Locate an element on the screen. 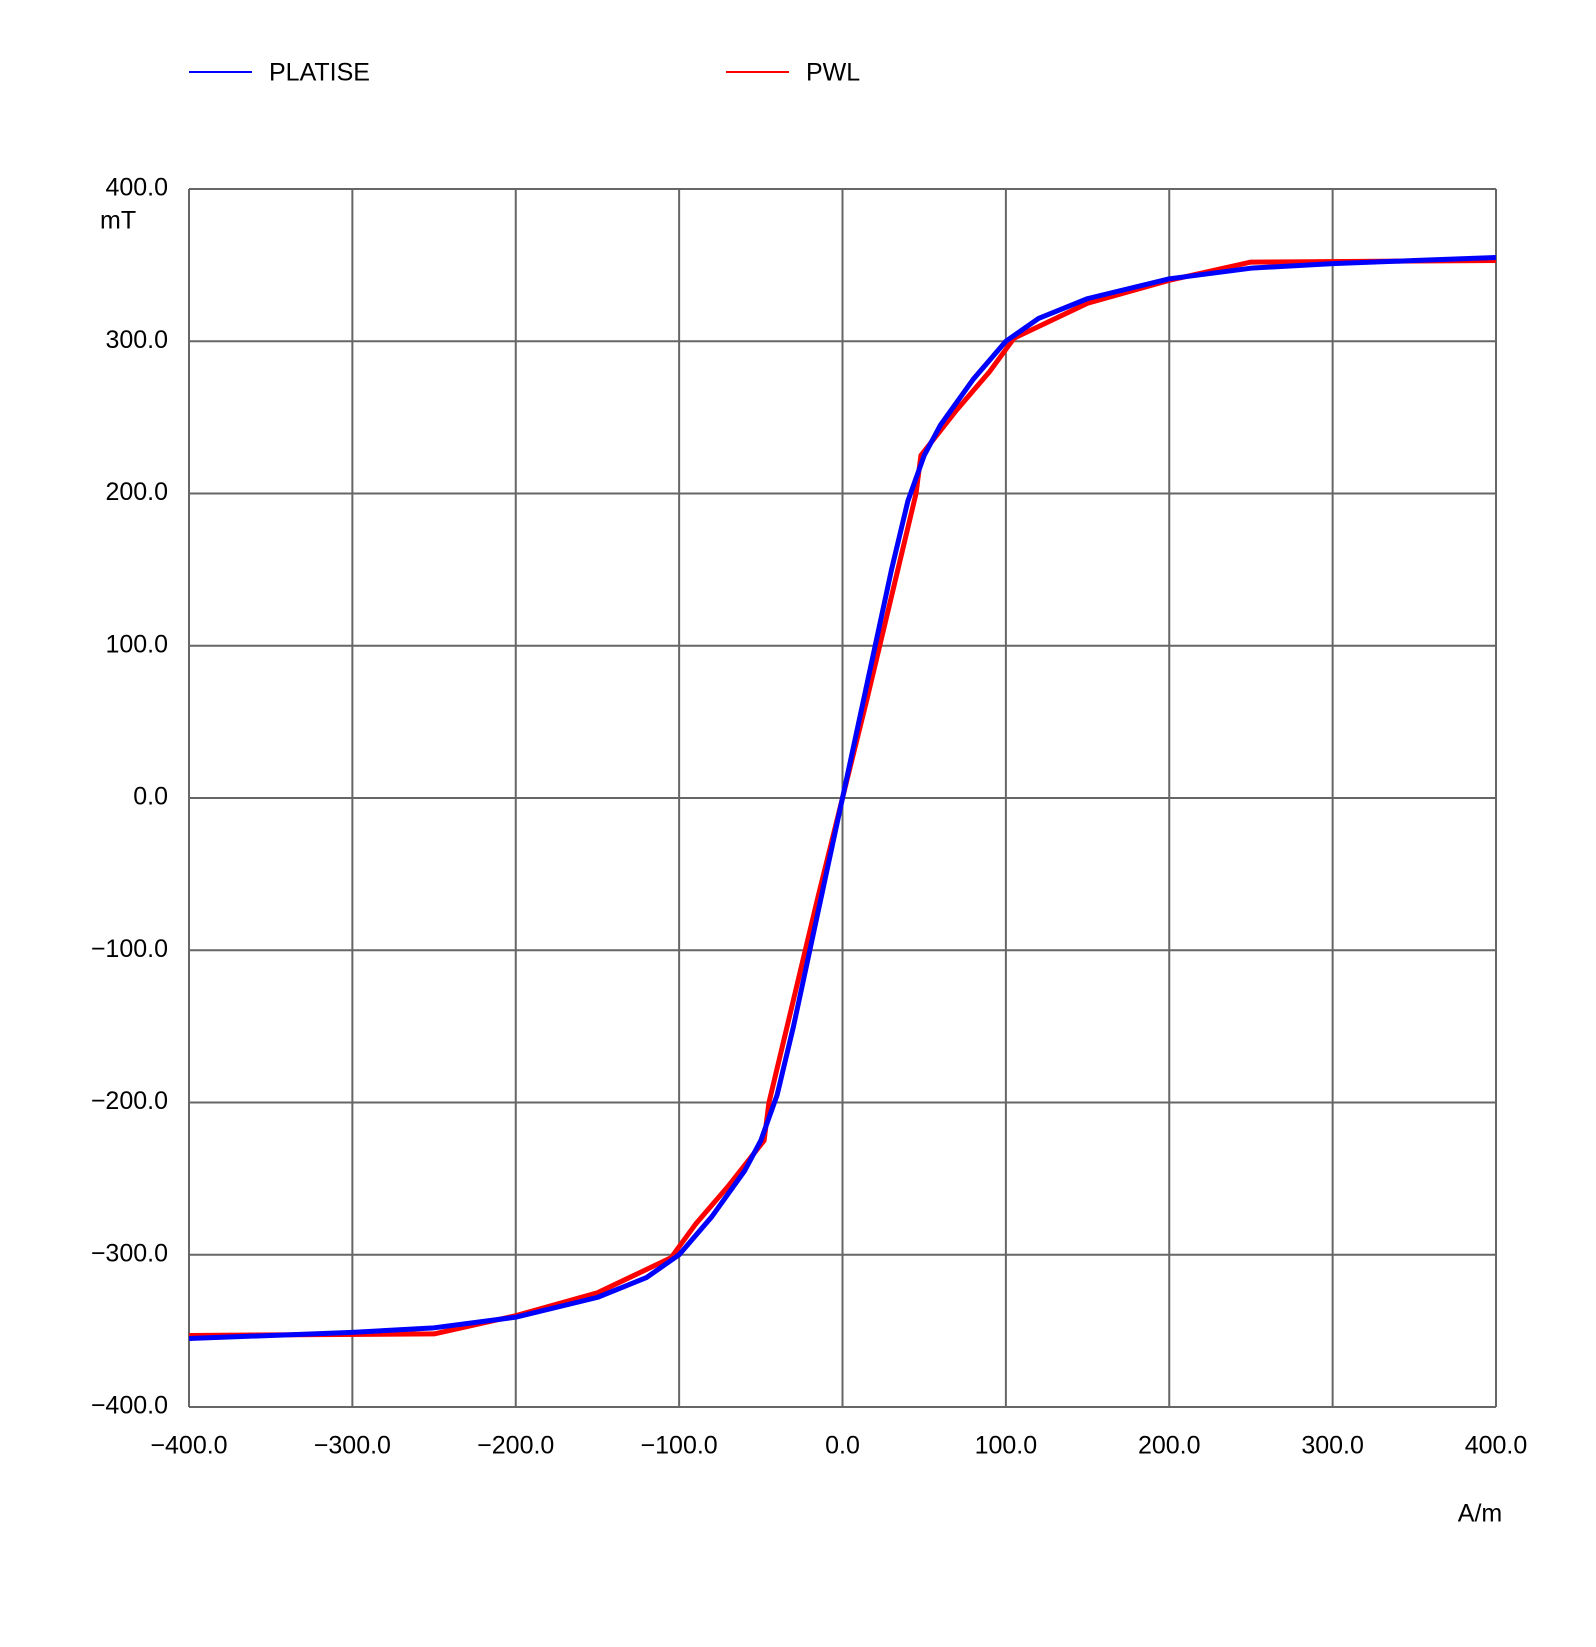  x-tick-label: −400.0 is located at coordinates (188, 1446).